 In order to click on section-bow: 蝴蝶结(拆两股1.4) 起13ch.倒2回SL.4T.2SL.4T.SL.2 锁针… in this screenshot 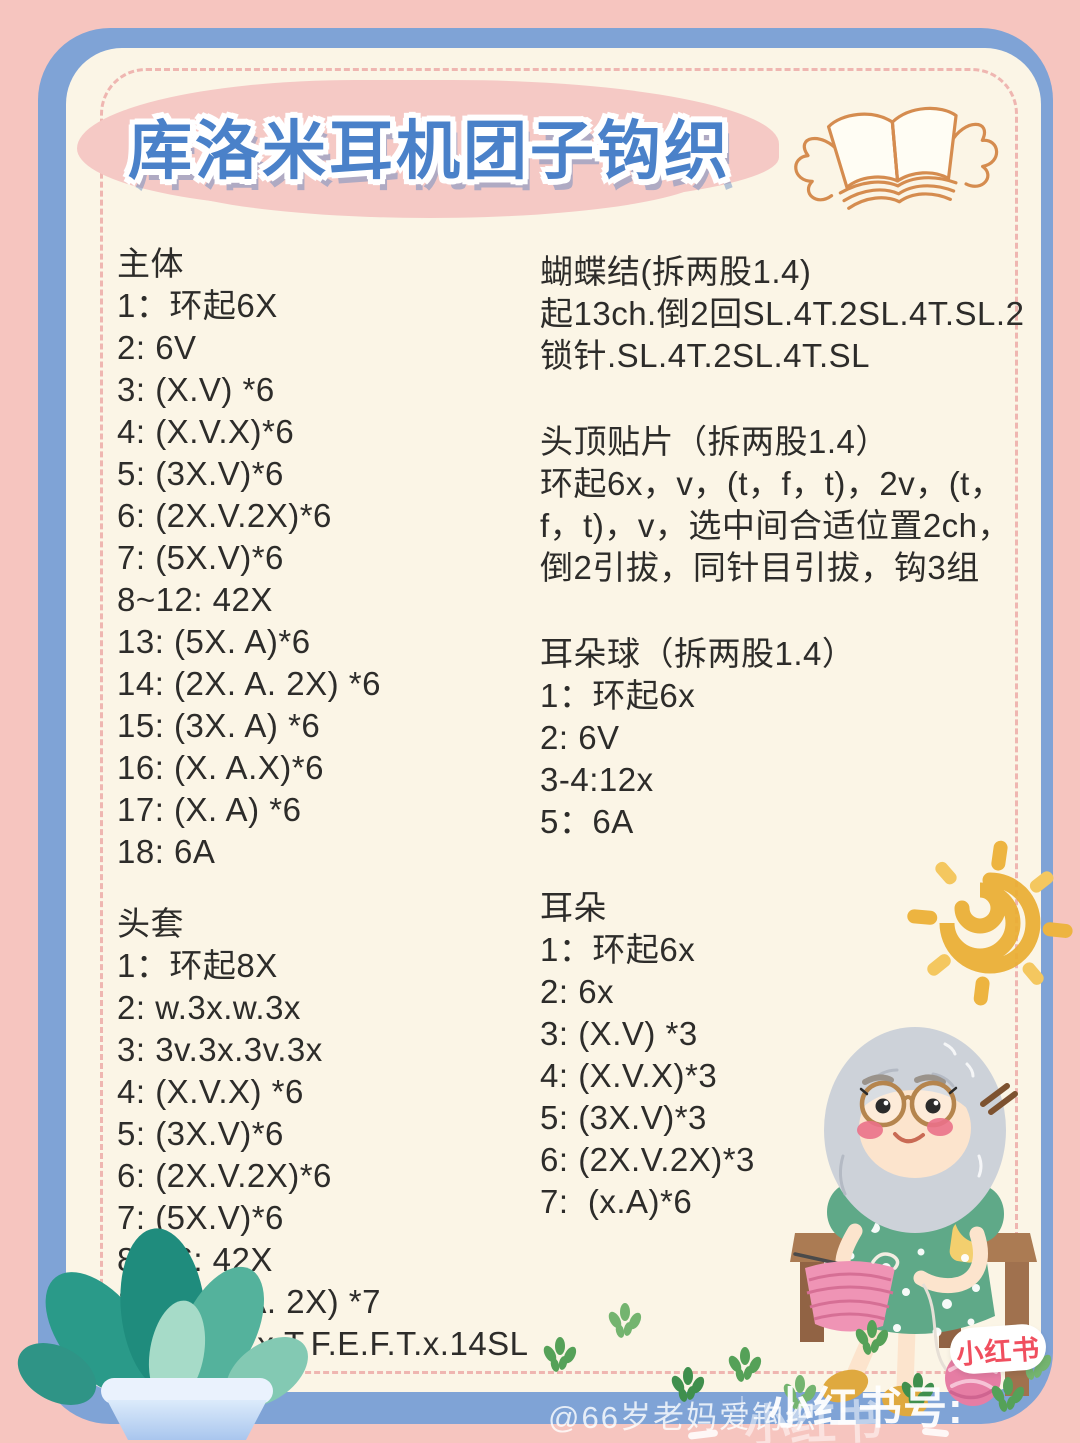, I will do `click(782, 314)`.